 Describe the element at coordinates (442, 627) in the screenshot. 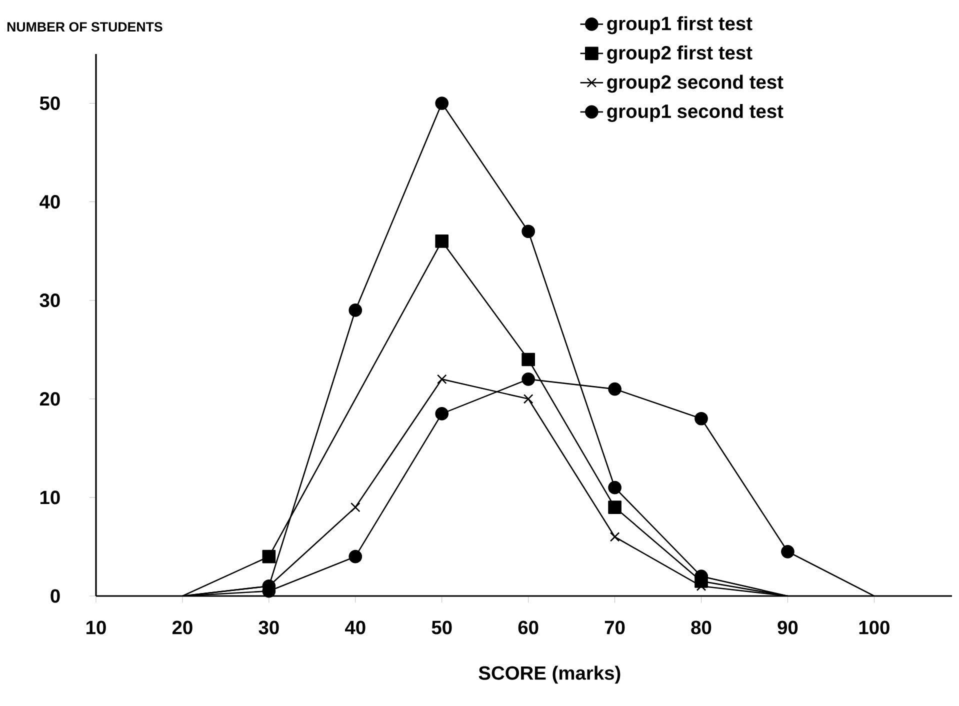

I see `x-tick-label: 50` at that location.